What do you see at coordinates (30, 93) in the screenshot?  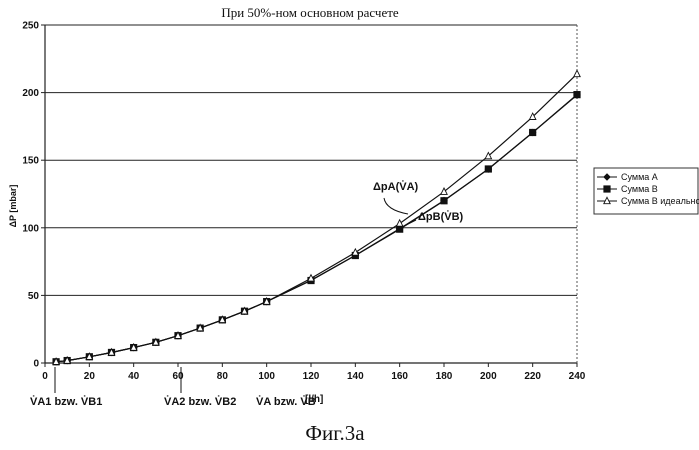 I see `y-tick-label: 200` at bounding box center [30, 93].